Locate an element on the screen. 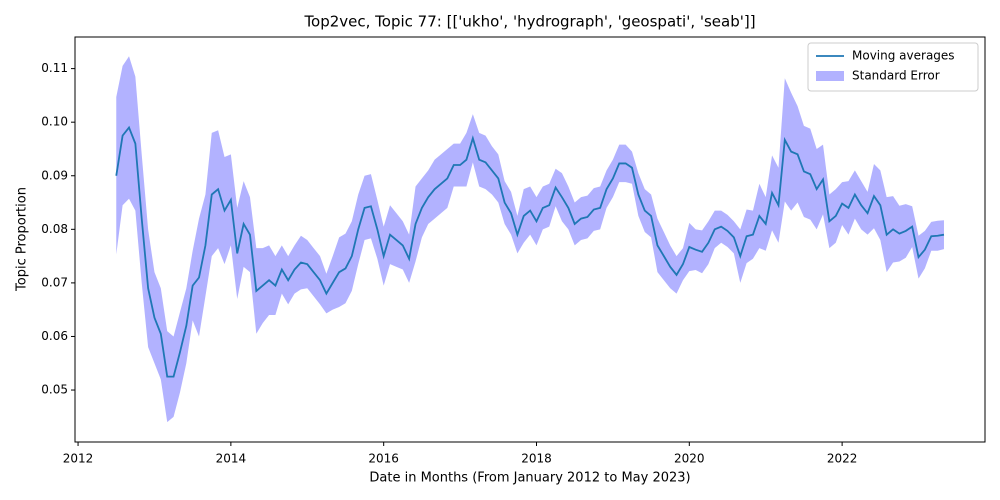 This screenshot has height=500, width=1000. y-tick-label: 0.10 is located at coordinates (54, 122).